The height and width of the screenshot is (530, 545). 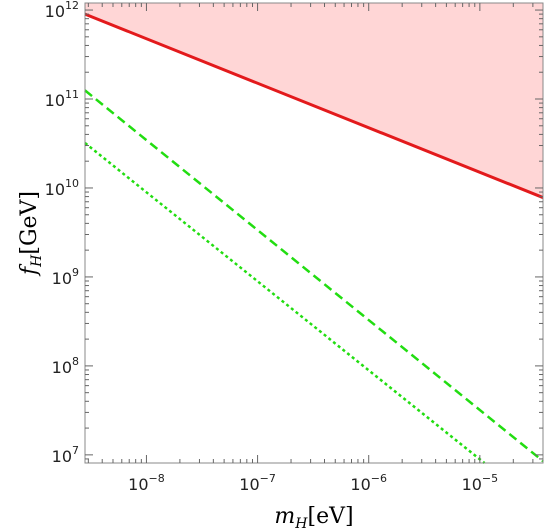 What do you see at coordinates (62, 10) in the screenshot?
I see `y-tick-label: 10¹²` at bounding box center [62, 10].